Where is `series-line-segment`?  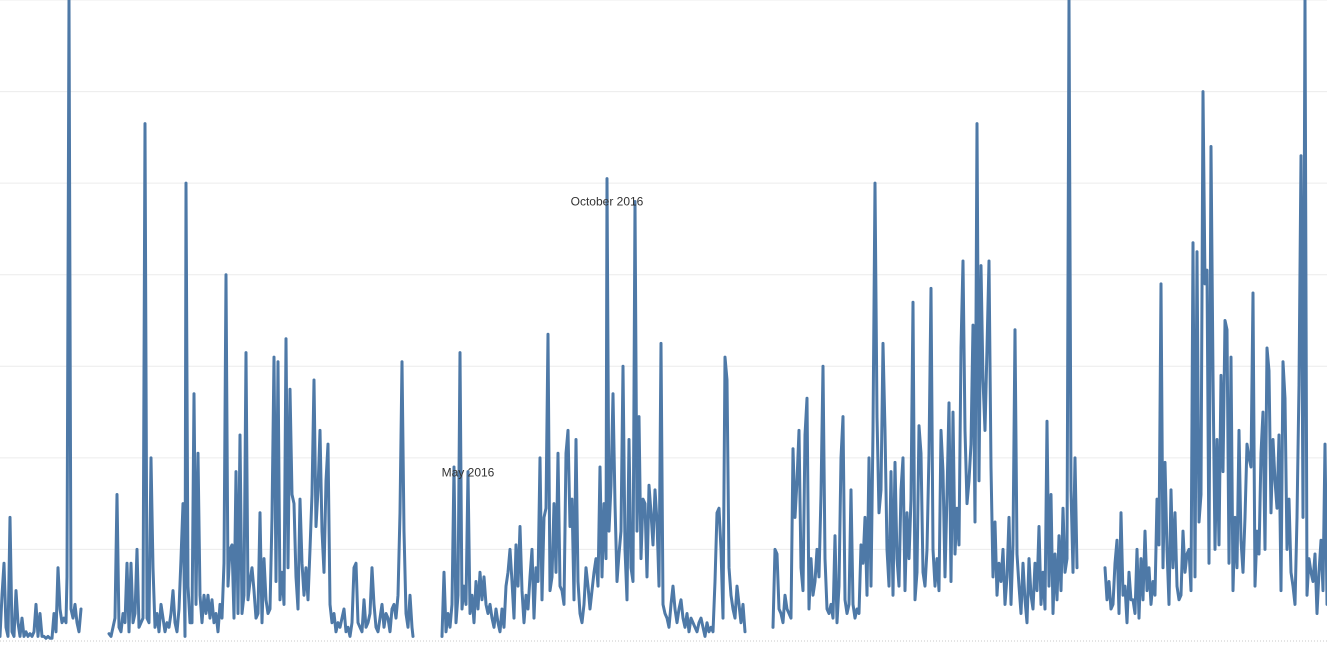
series-line-segment is located at coordinates (41, 320).